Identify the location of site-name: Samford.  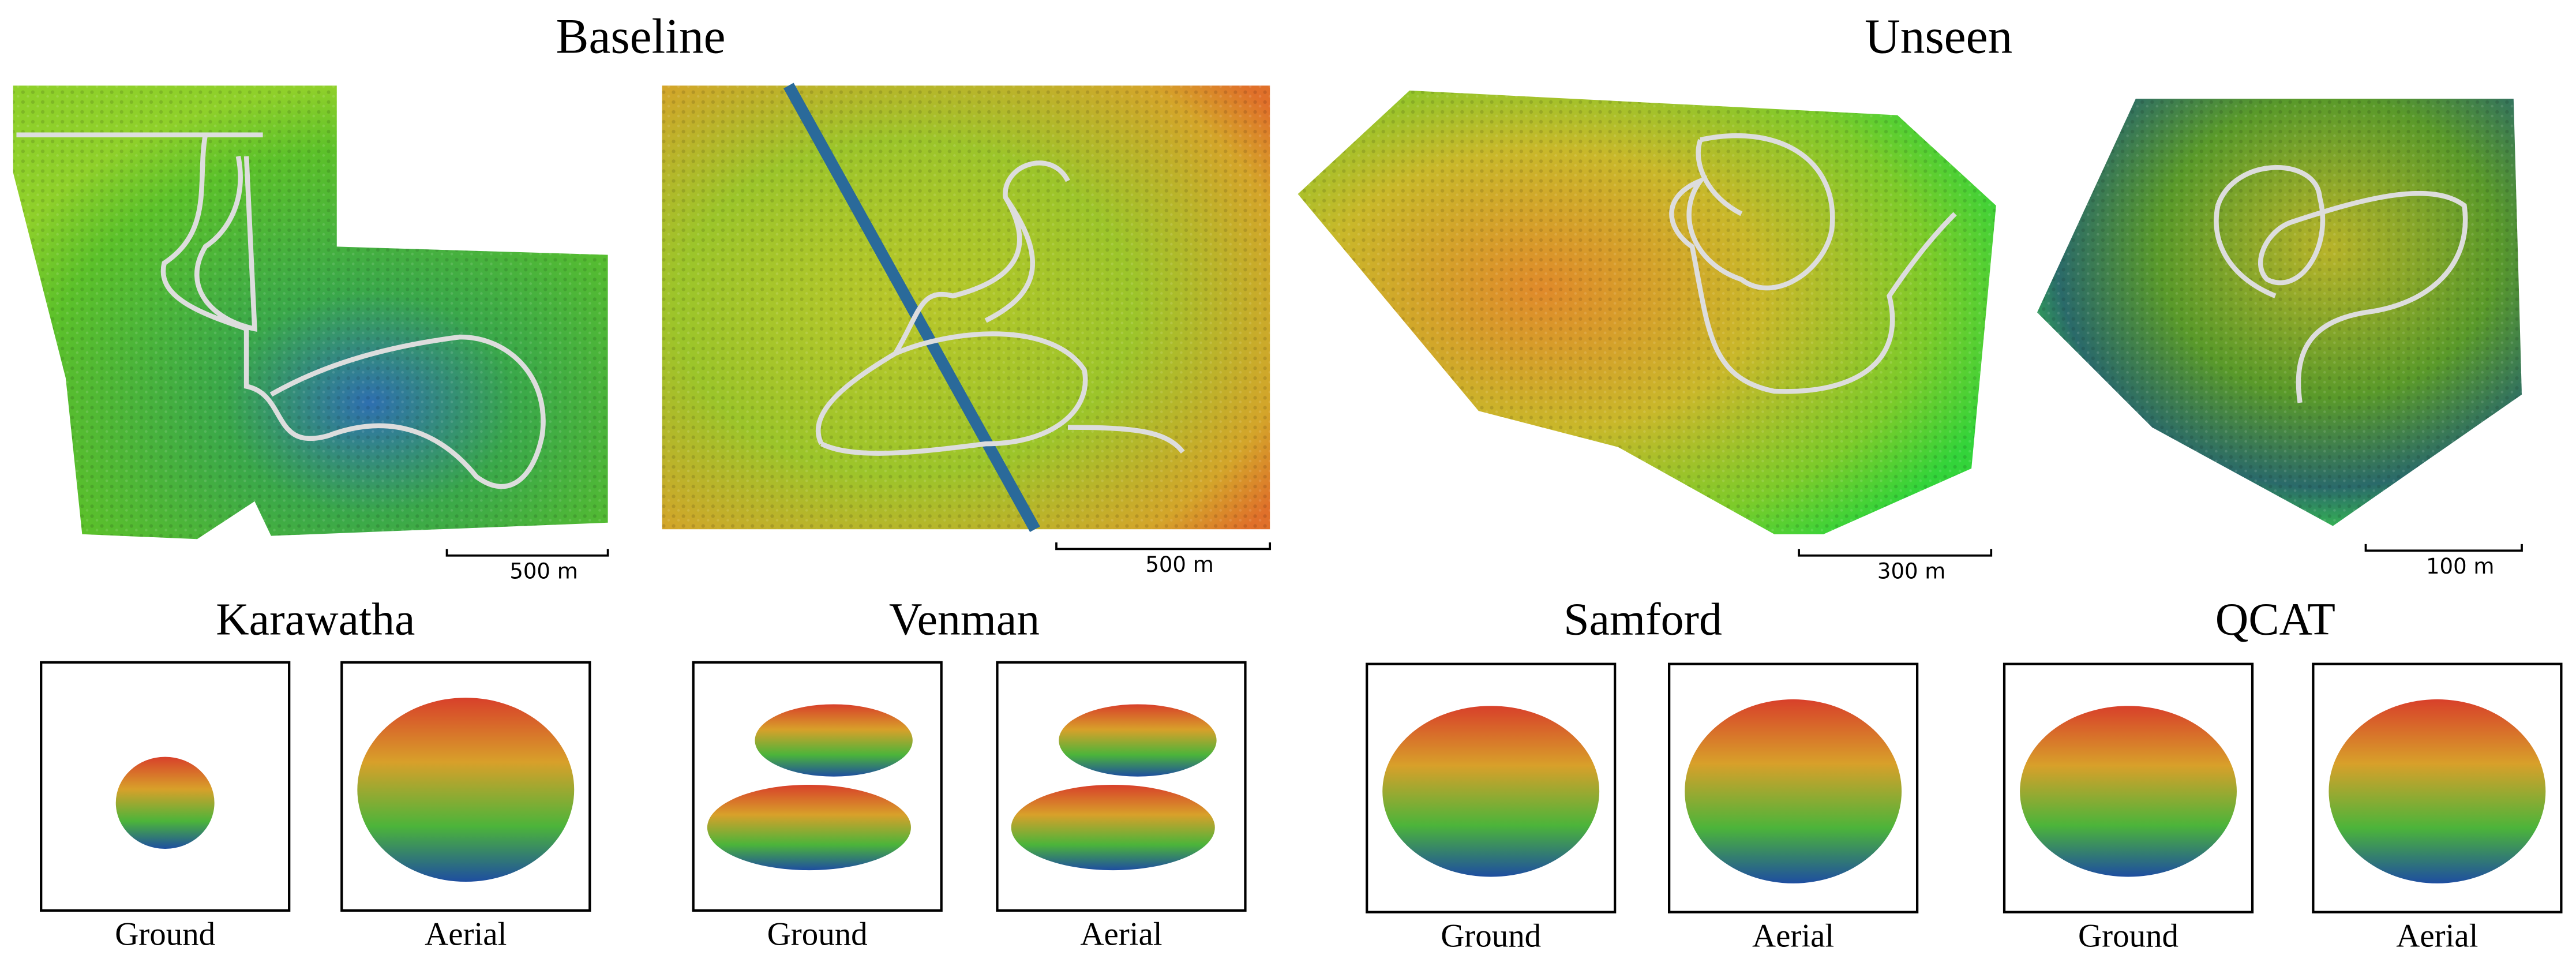
(1642, 619).